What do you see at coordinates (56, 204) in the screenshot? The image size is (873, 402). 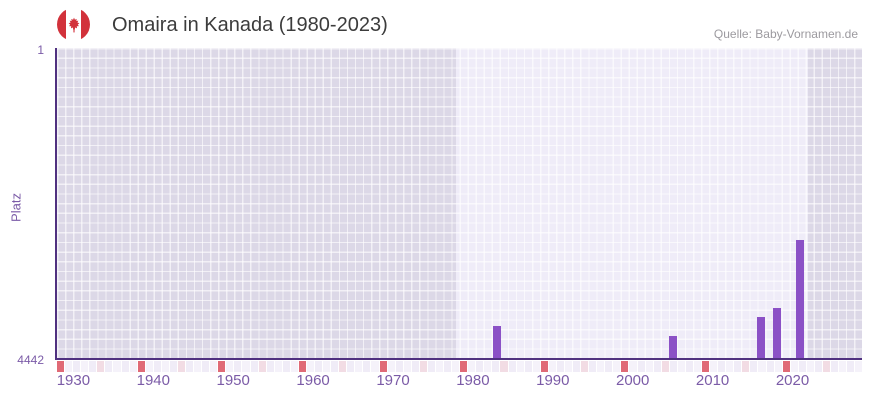 I see `y-axis-line` at bounding box center [56, 204].